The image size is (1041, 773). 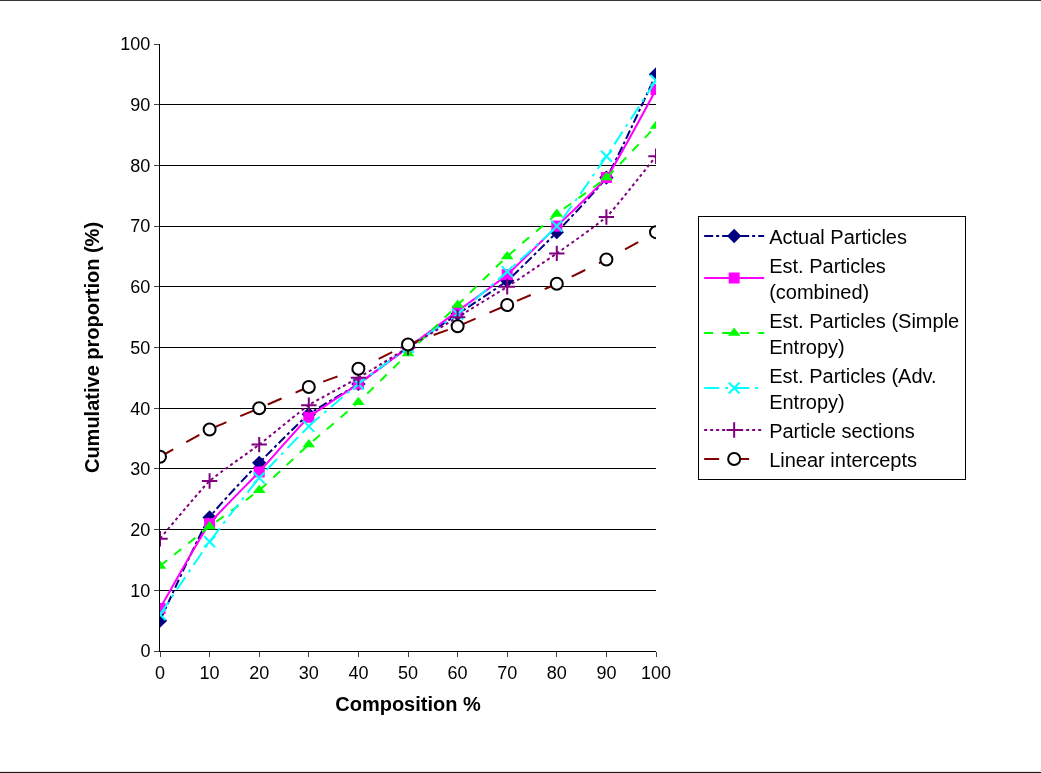 I want to click on x-tick-label: 70, so click(x=507, y=672).